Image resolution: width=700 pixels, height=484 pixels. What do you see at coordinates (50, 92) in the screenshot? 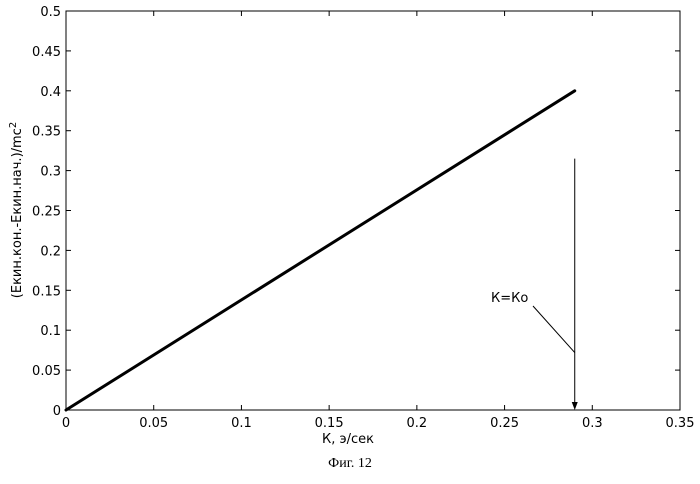
I see `y-tick-label: 0.4` at bounding box center [50, 92].